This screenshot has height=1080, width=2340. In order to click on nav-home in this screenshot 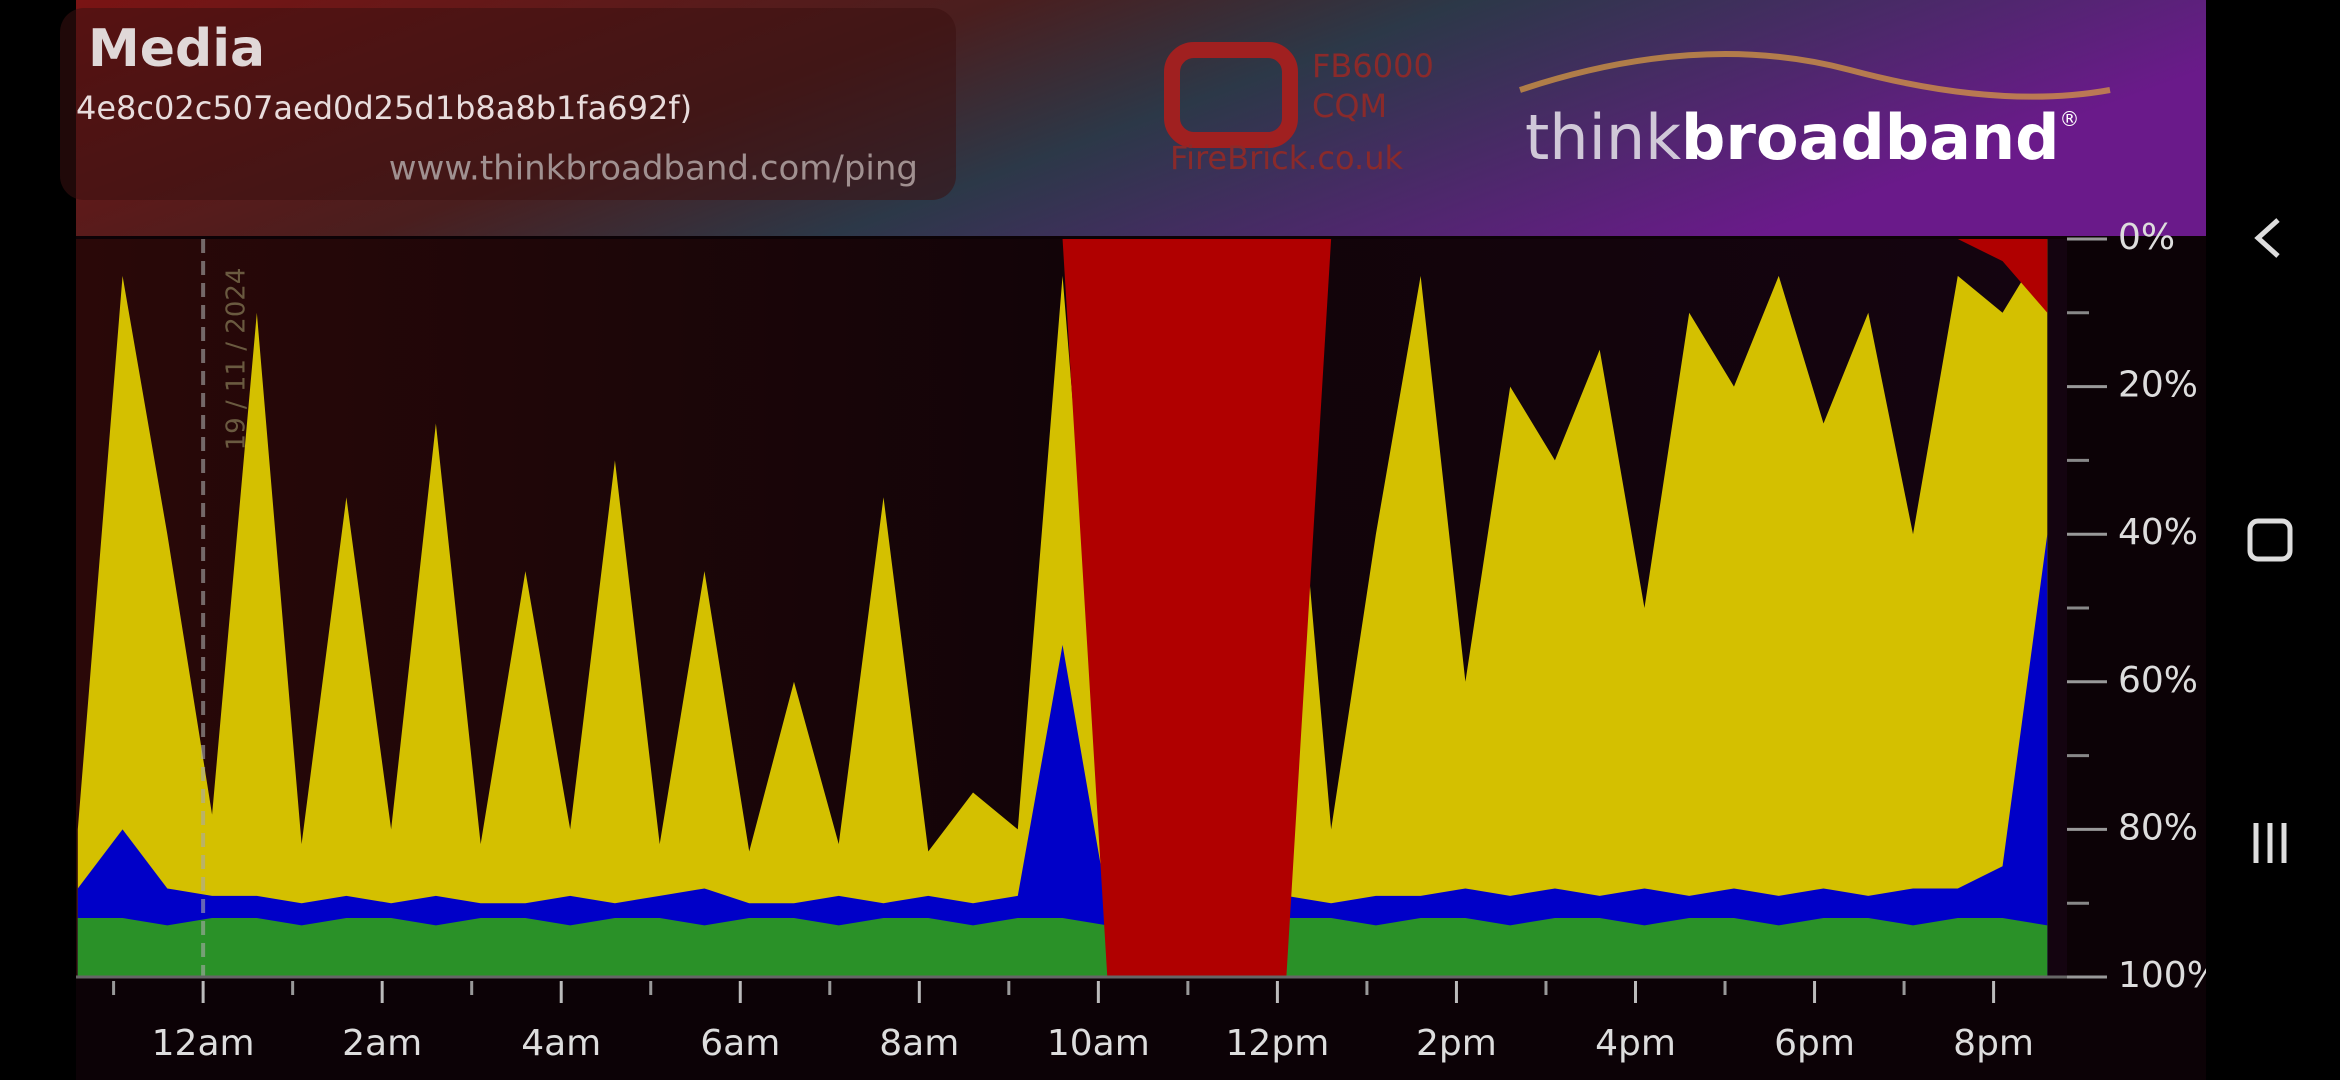, I will do `click(2270, 540)`.